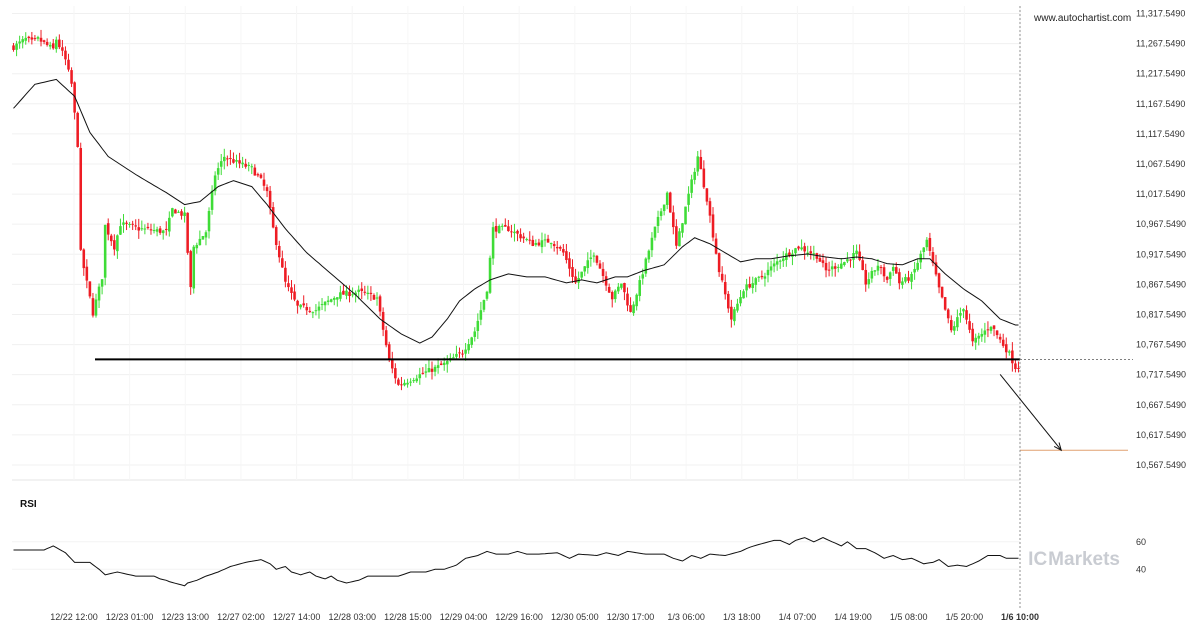  I want to click on site-url: www.autochartist.com, so click(1083, 18).